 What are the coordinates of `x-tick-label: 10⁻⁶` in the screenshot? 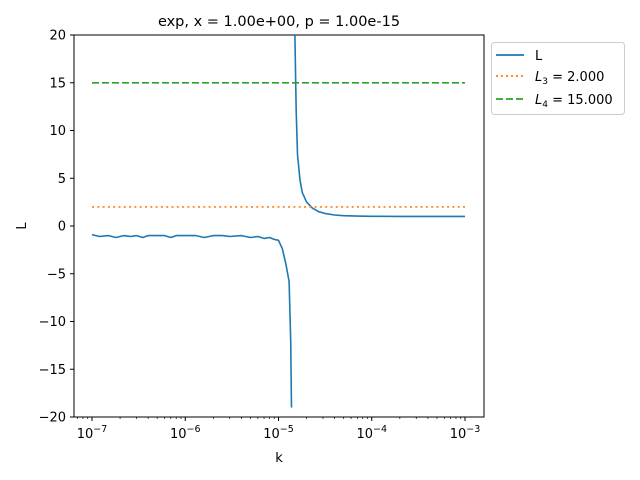 It's located at (185, 433).